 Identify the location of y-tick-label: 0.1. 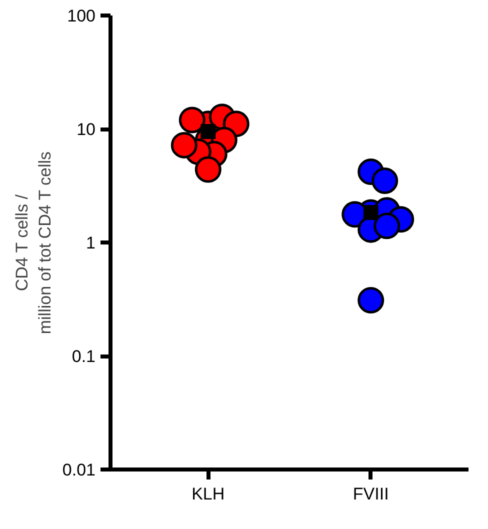
(84, 356).